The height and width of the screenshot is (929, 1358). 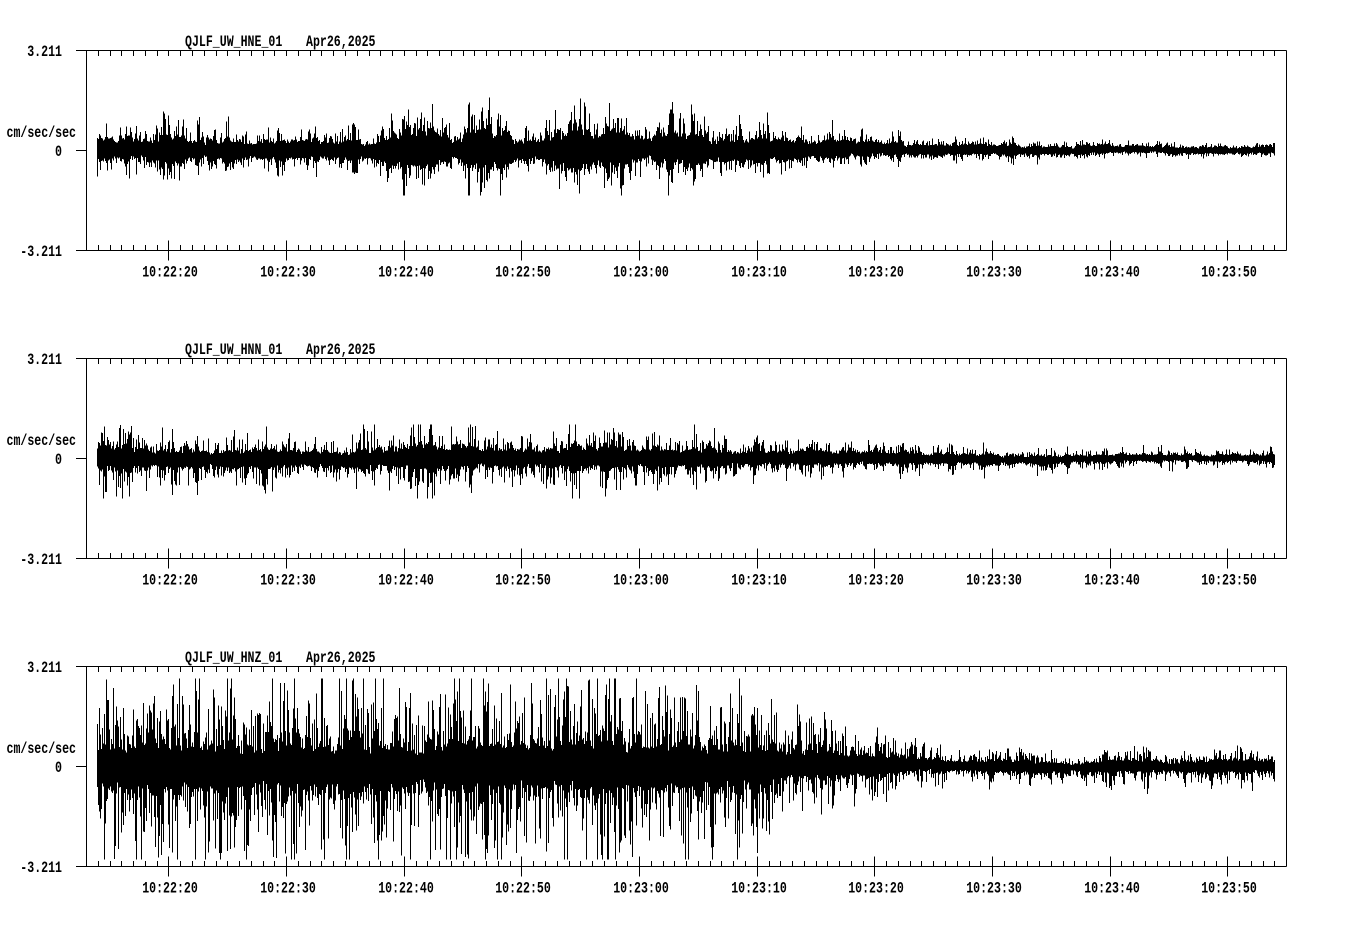 I want to click on svg-text: QJLF_UW_HNZ_01, so click(x=233, y=658).